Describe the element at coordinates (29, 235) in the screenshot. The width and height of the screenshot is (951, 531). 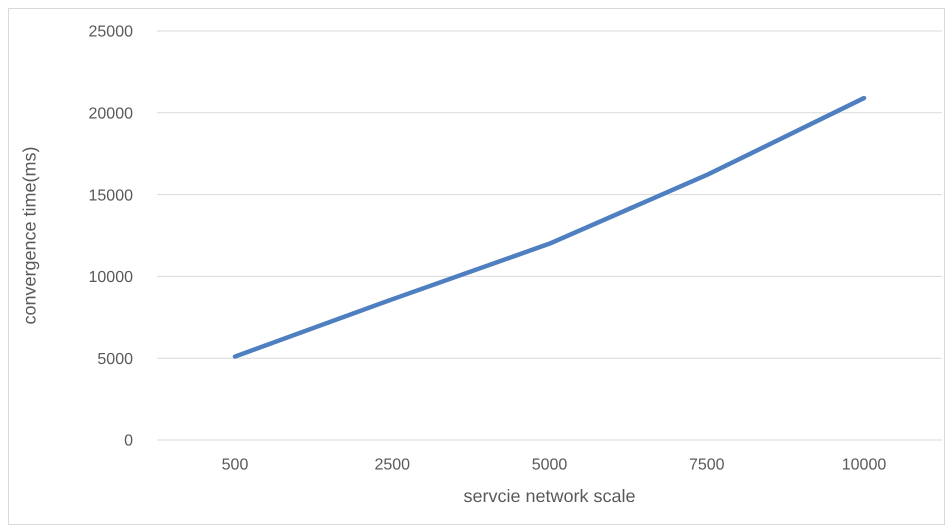
I see `y-axis-title: convergence time(ms)` at that location.